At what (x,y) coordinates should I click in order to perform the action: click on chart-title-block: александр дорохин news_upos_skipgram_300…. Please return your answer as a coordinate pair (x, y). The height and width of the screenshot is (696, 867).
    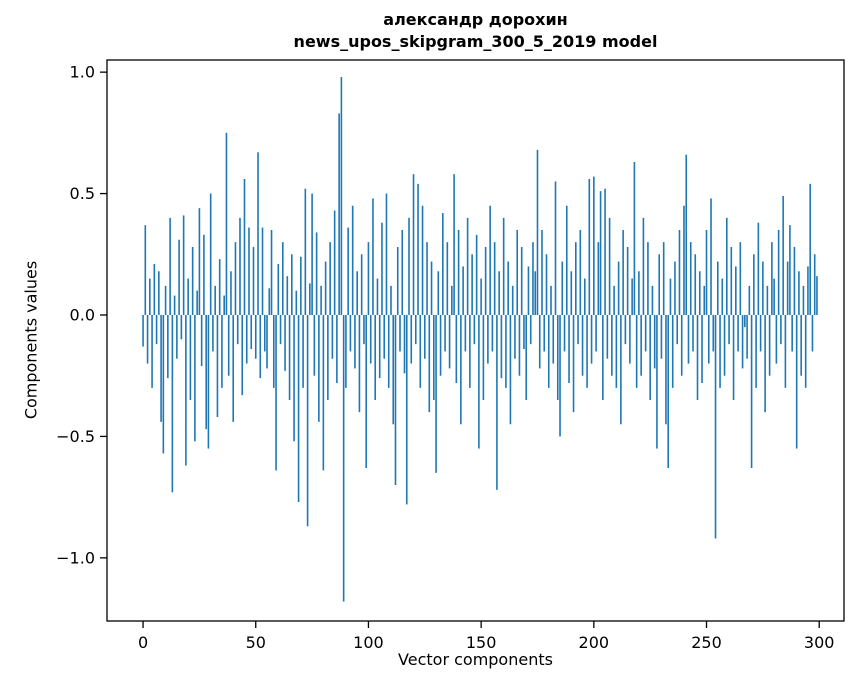
    Looking at the image, I should click on (475, 31).